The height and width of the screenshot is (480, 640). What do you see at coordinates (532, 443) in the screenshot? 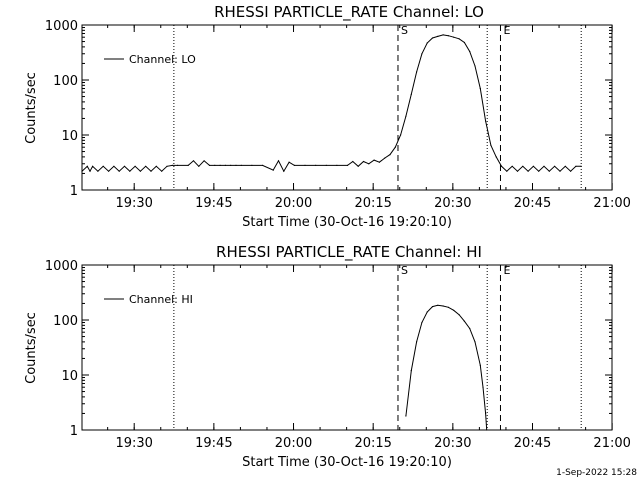
I see `x-tick-label: 20:45` at bounding box center [532, 443].